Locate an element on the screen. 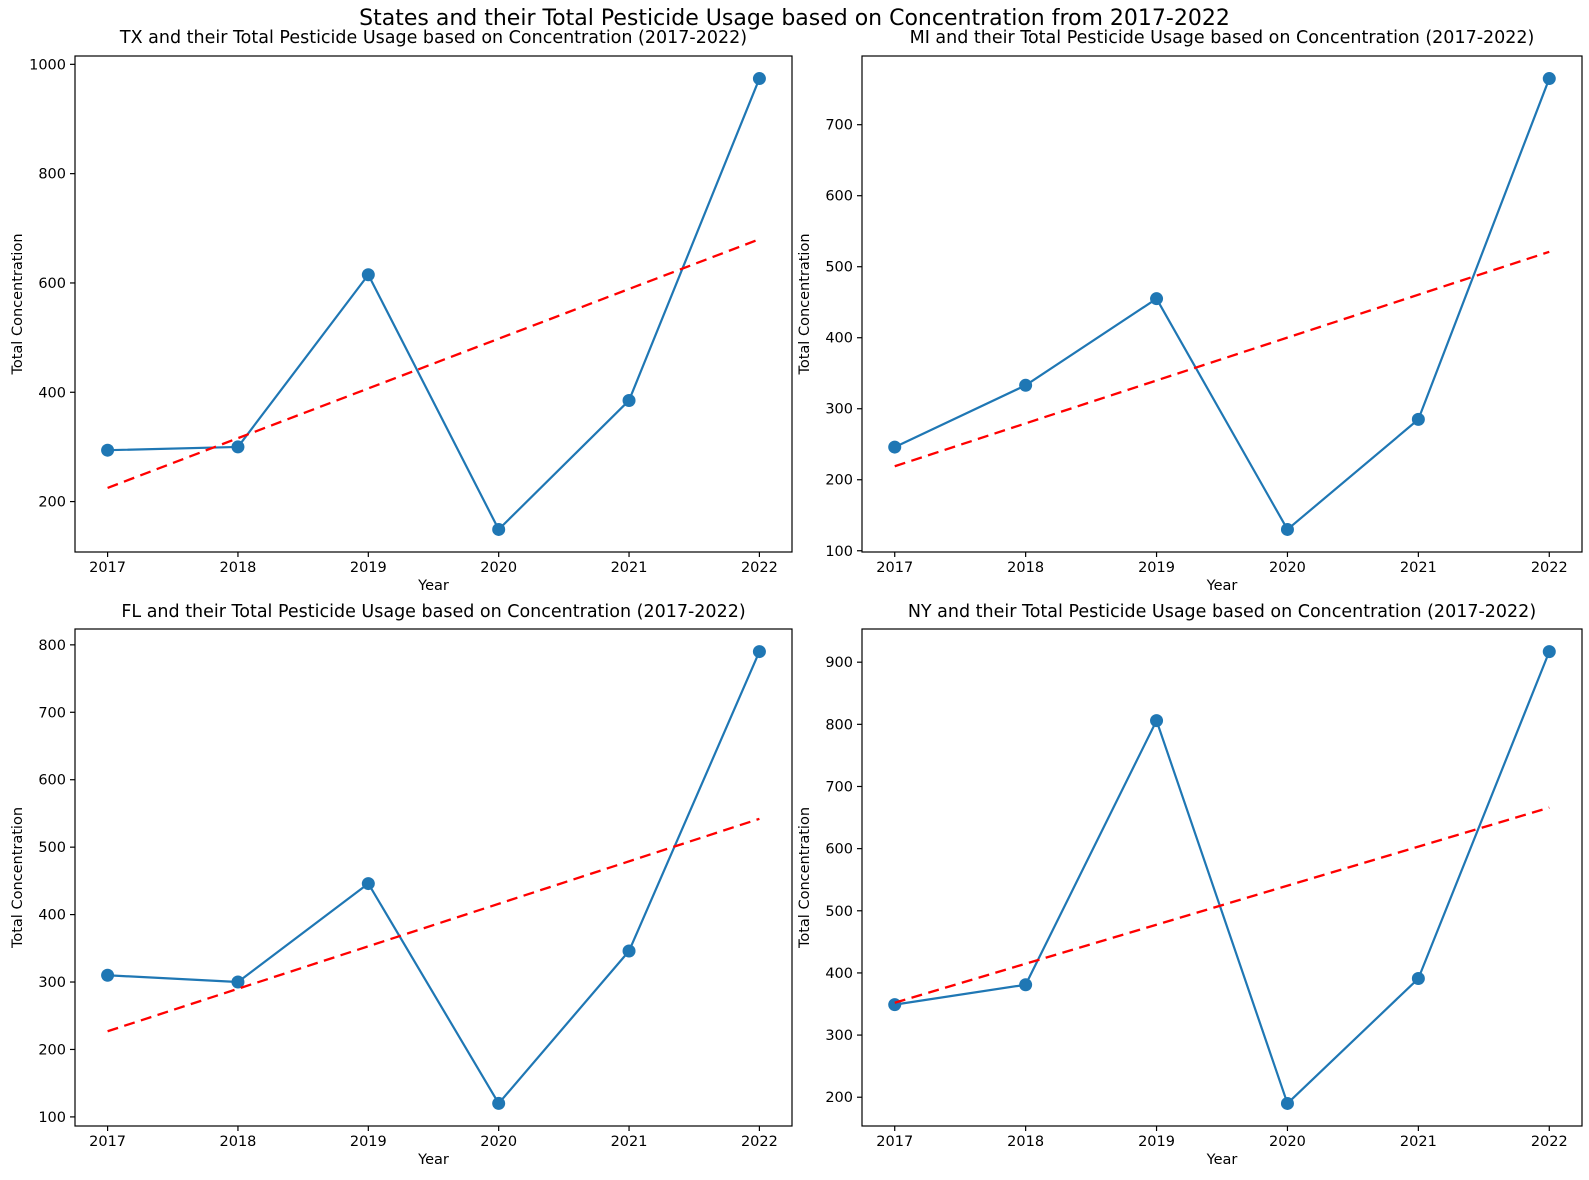  y-axis: 100 200 300 400 500 600 700 is located at coordinates (843, 339).